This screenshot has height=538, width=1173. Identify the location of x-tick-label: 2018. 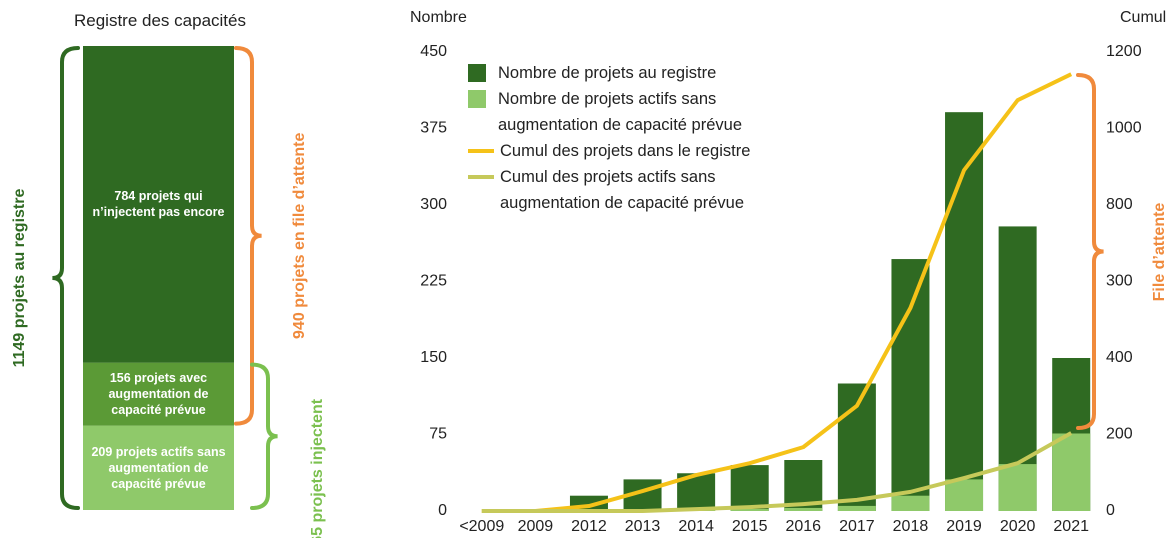
(911, 526).